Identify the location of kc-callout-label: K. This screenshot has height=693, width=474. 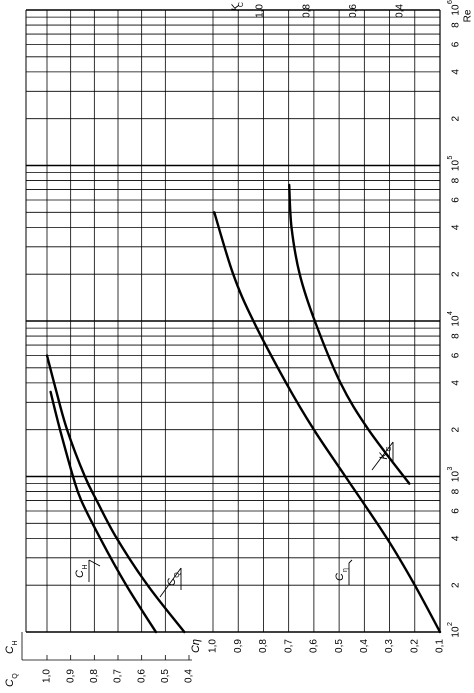
(384, 456).